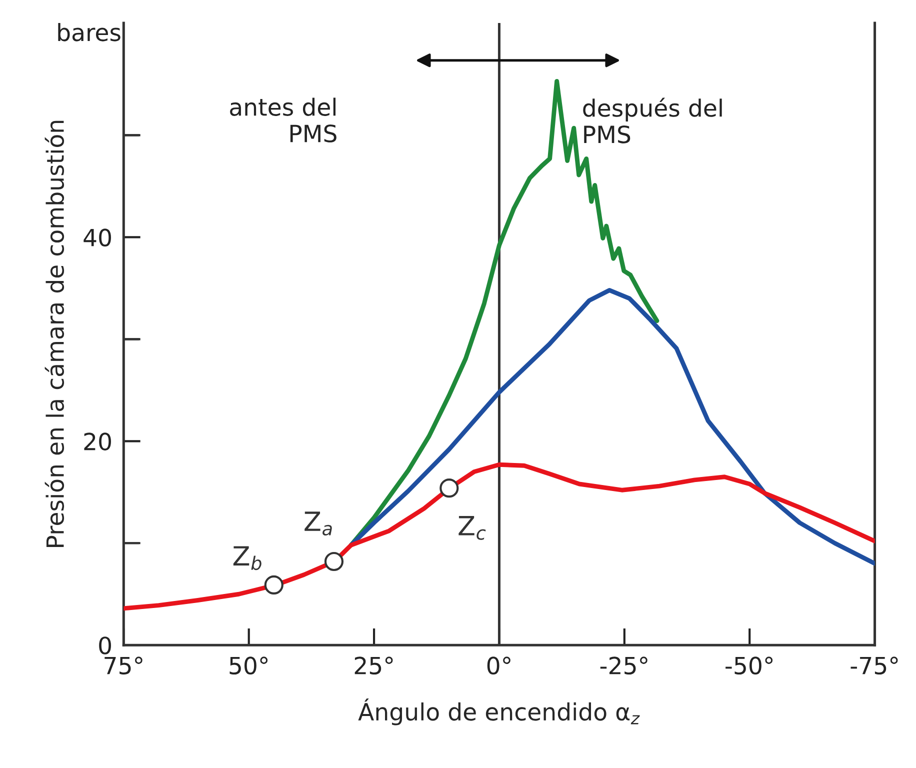  I want to click on y-tick-label: 0, so click(105, 645).